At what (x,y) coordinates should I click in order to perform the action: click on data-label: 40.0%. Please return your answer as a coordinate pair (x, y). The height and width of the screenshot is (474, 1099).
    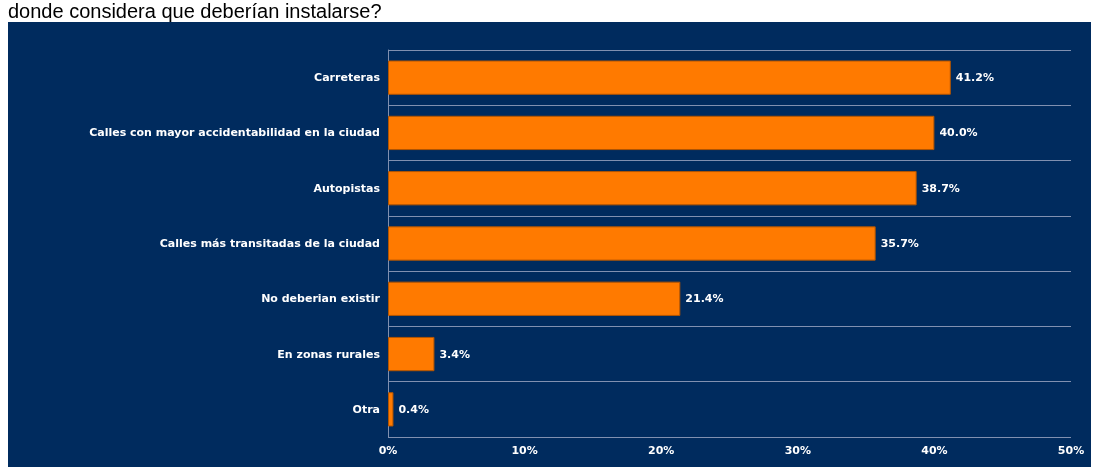
    Looking at the image, I should click on (958, 133).